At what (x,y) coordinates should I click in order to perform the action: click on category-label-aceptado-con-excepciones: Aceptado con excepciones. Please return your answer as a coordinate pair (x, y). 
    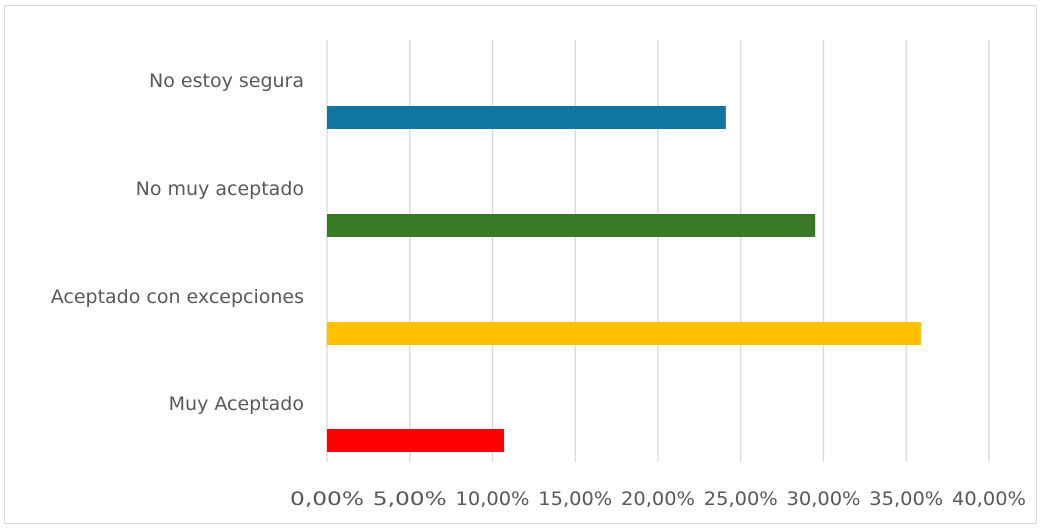
    Looking at the image, I should click on (177, 297).